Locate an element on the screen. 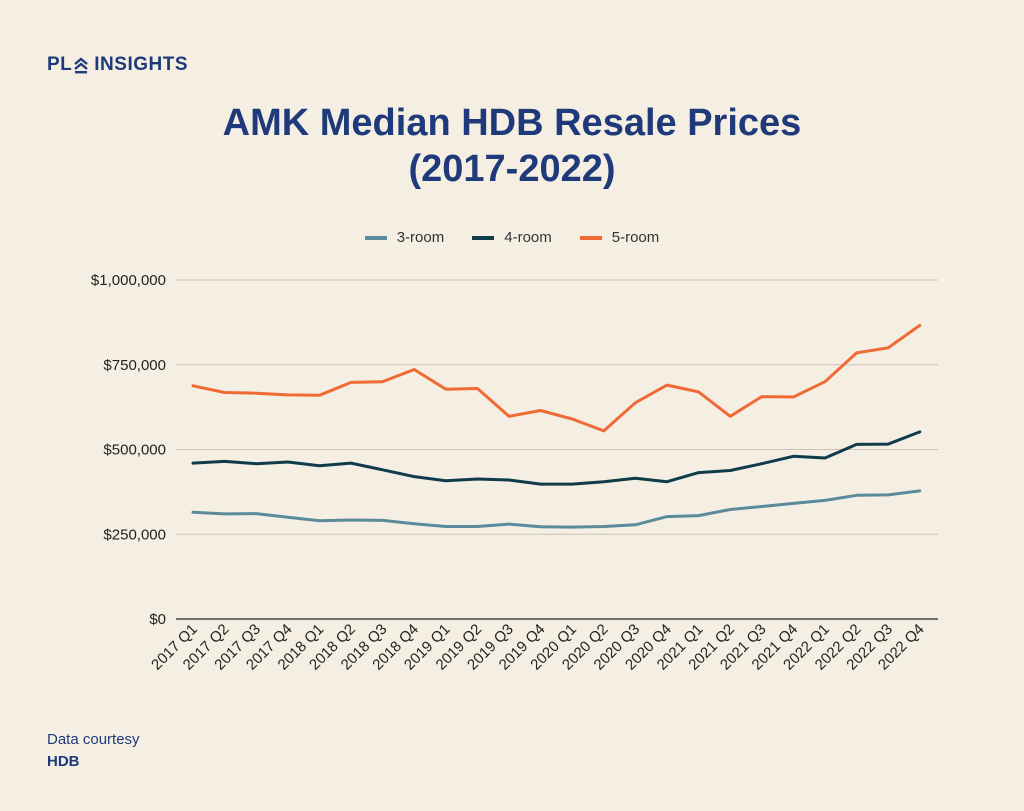  legend-item-4-room: 4-room is located at coordinates (512, 237).